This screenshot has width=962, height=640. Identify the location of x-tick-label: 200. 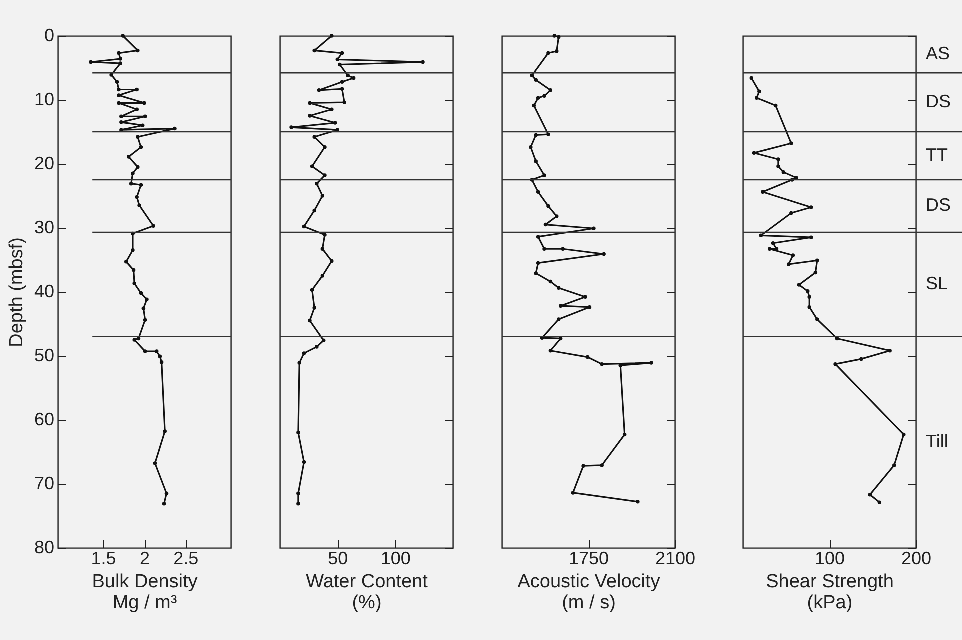
(916, 558).